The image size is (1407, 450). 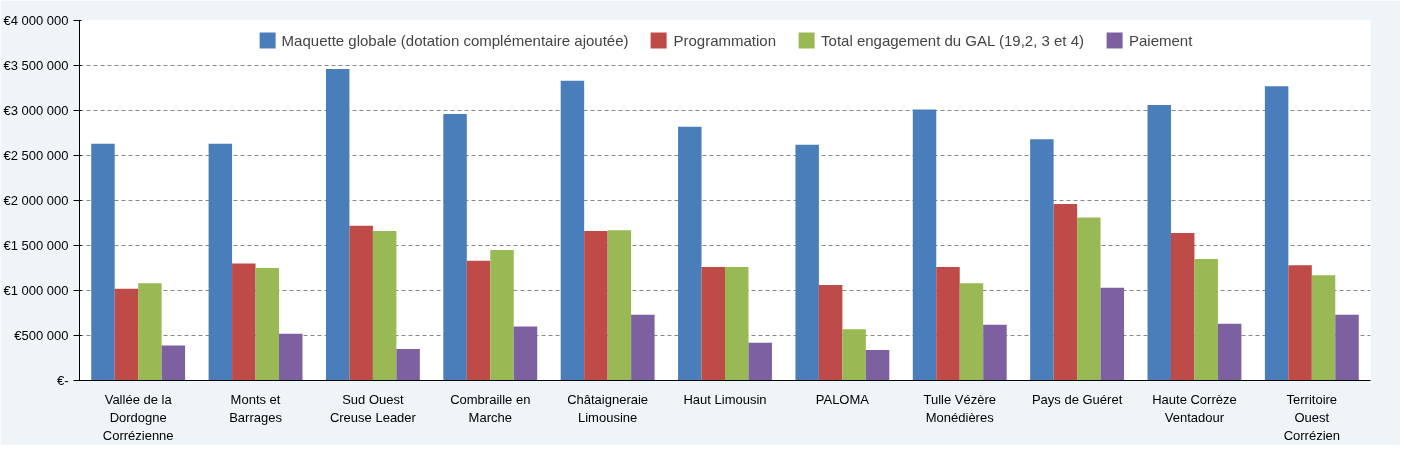 I want to click on legend-label: Paiement, so click(x=1161, y=40).